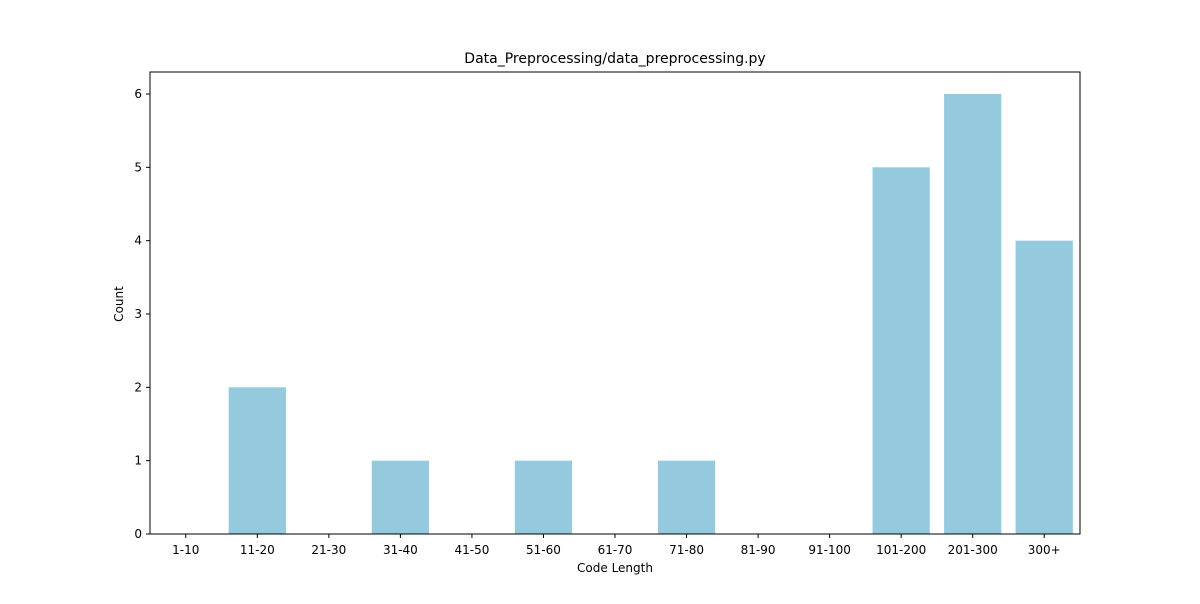  What do you see at coordinates (973, 550) in the screenshot?
I see `x-tick-label: 201-300` at bounding box center [973, 550].